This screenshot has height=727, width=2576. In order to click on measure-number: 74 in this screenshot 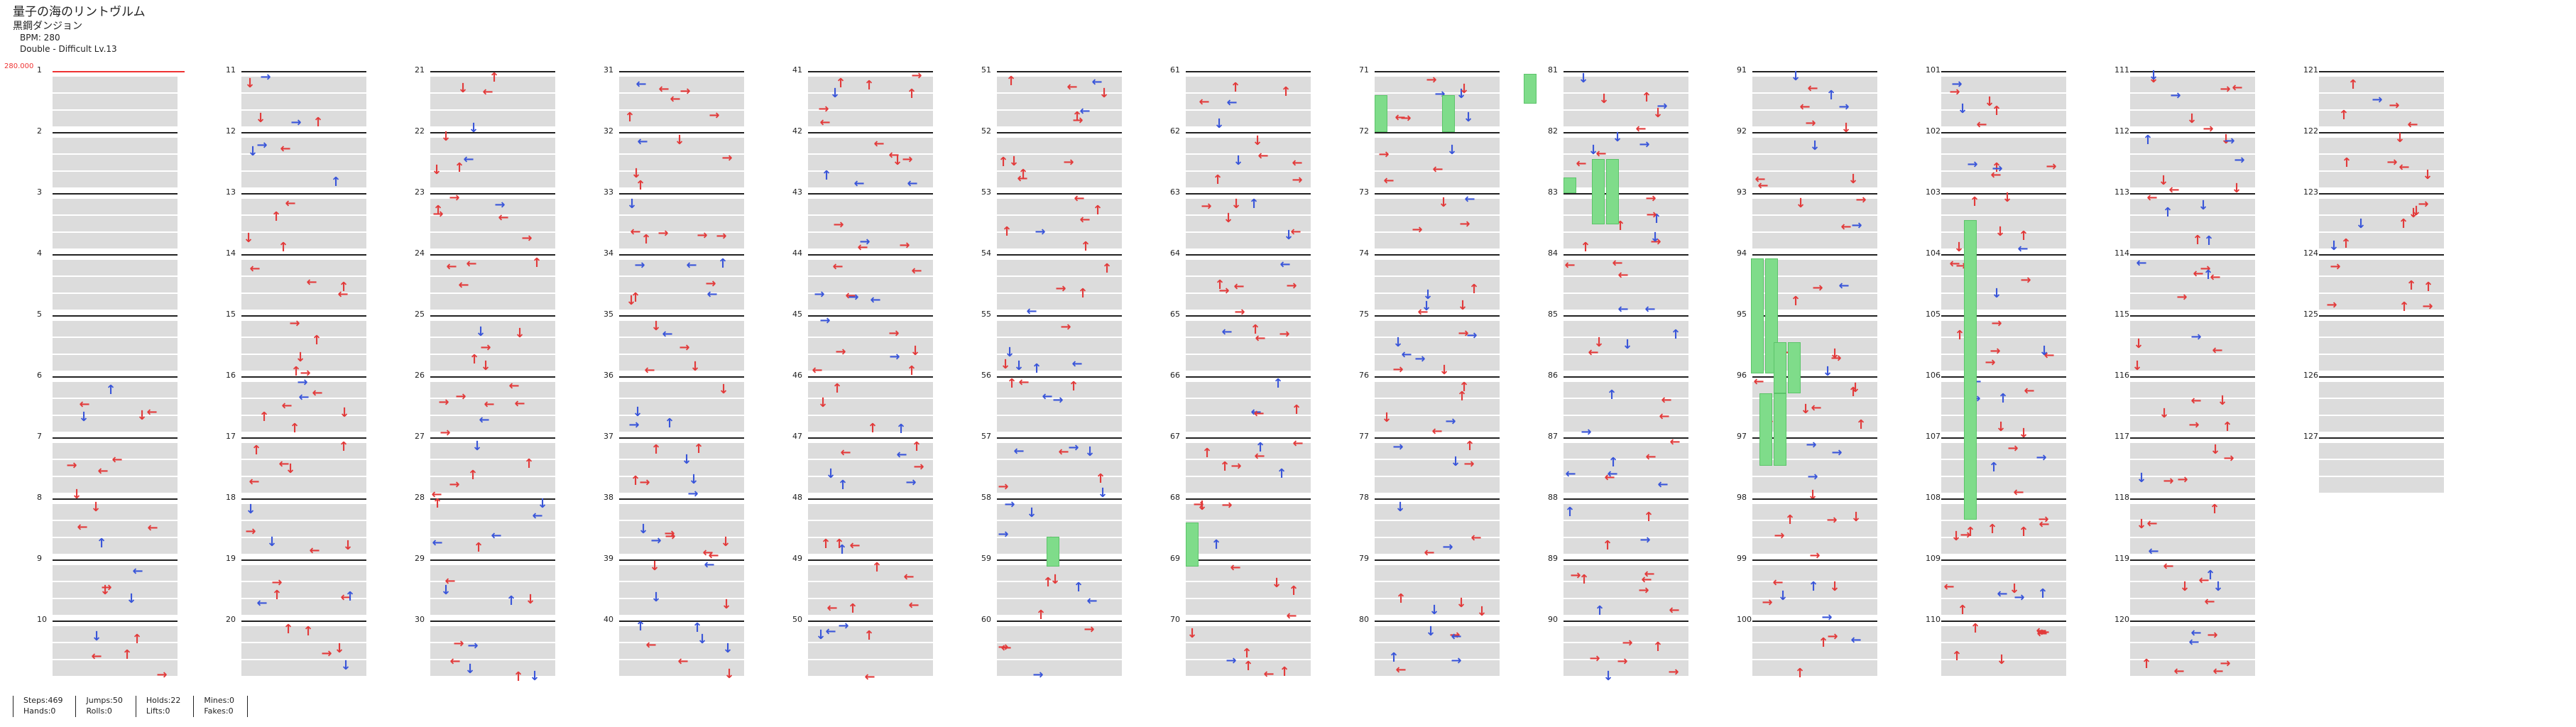, I will do `click(1364, 253)`.